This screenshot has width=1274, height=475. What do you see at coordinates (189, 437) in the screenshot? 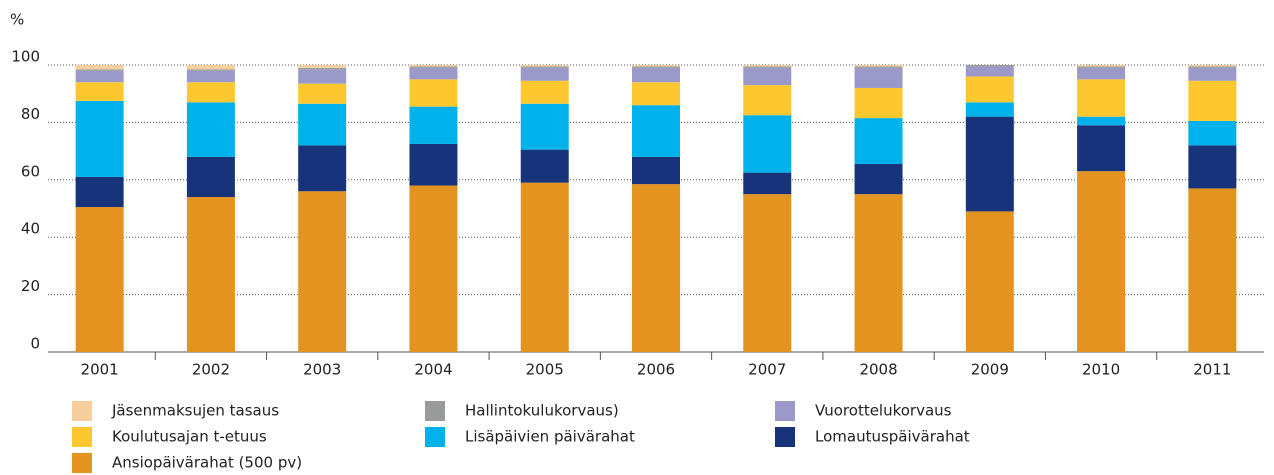
I see `legend-label: Koulutusajan t-etuus` at bounding box center [189, 437].